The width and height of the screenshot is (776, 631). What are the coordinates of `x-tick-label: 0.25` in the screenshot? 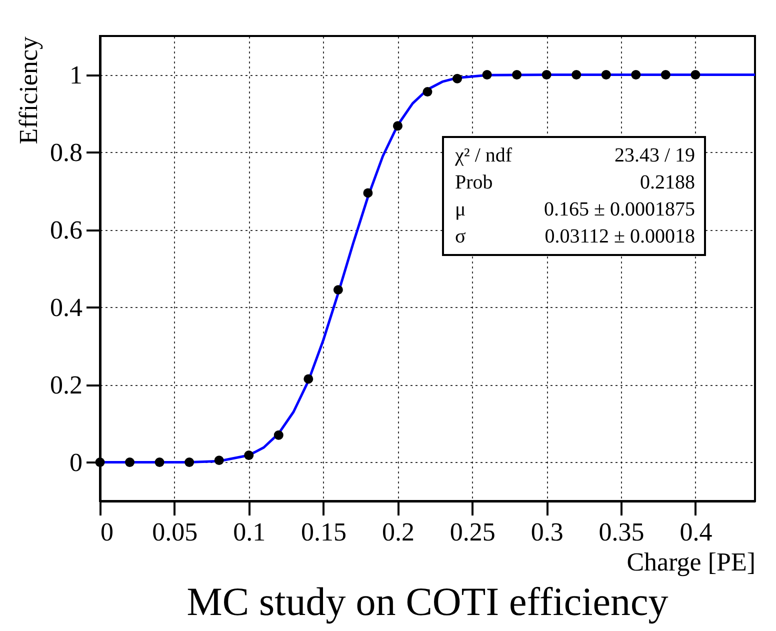 It's located at (473, 532).